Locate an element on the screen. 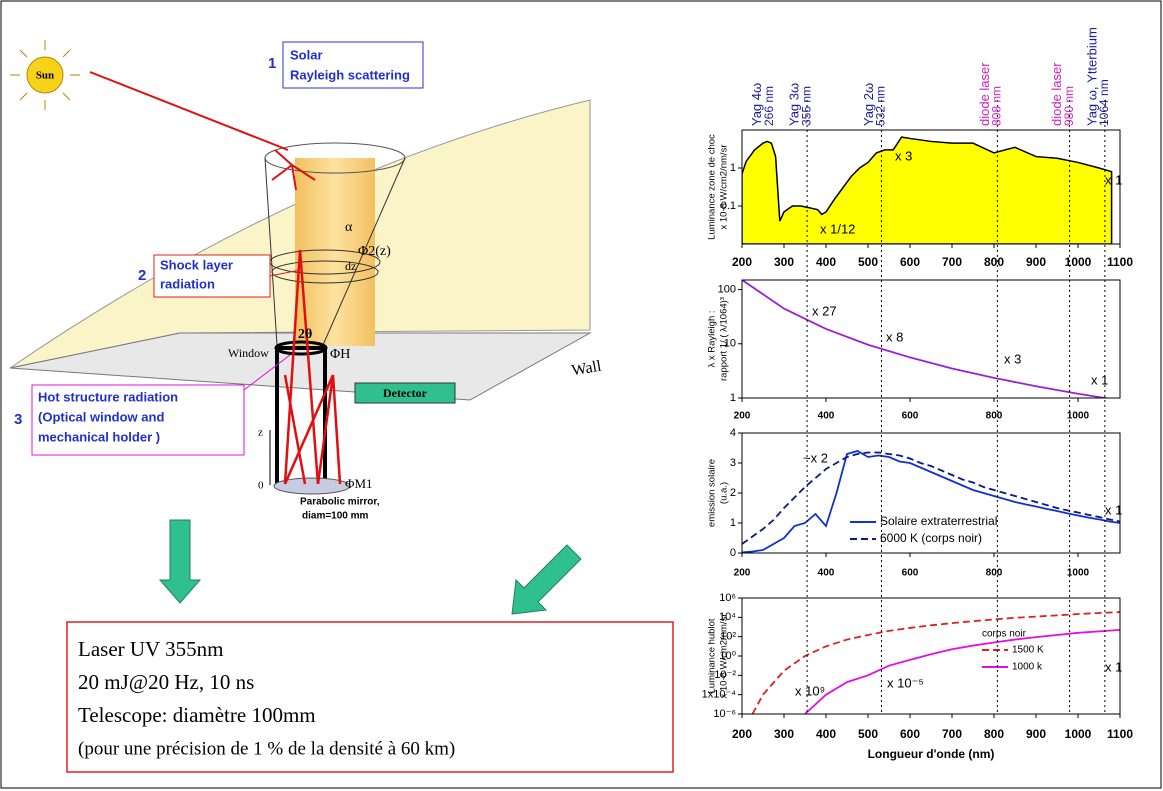 The height and width of the screenshot is (791, 1163). y-tick-label: 2 is located at coordinates (733, 493).